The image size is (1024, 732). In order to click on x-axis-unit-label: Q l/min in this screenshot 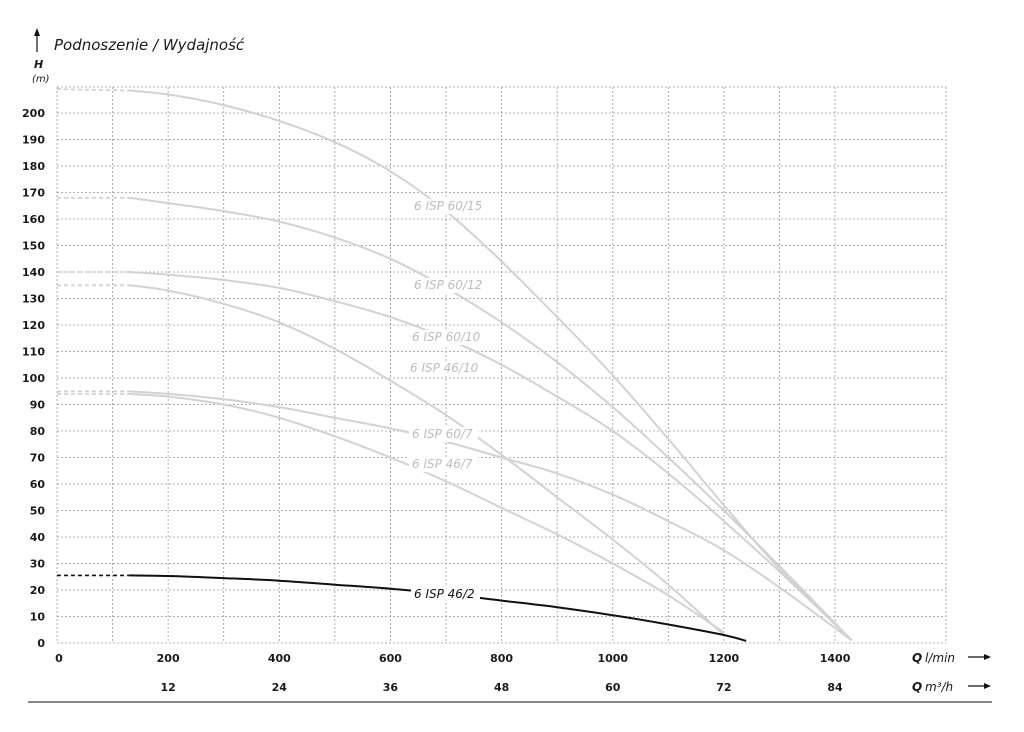, I will do `click(933, 658)`.